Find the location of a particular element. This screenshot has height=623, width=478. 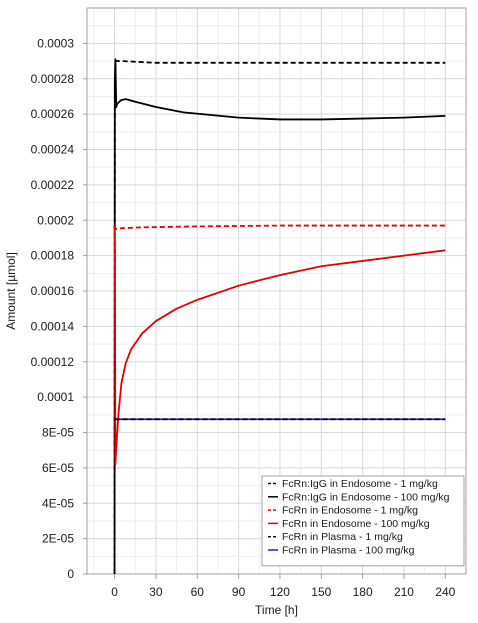

x-tick-label: 180 is located at coordinates (363, 592).